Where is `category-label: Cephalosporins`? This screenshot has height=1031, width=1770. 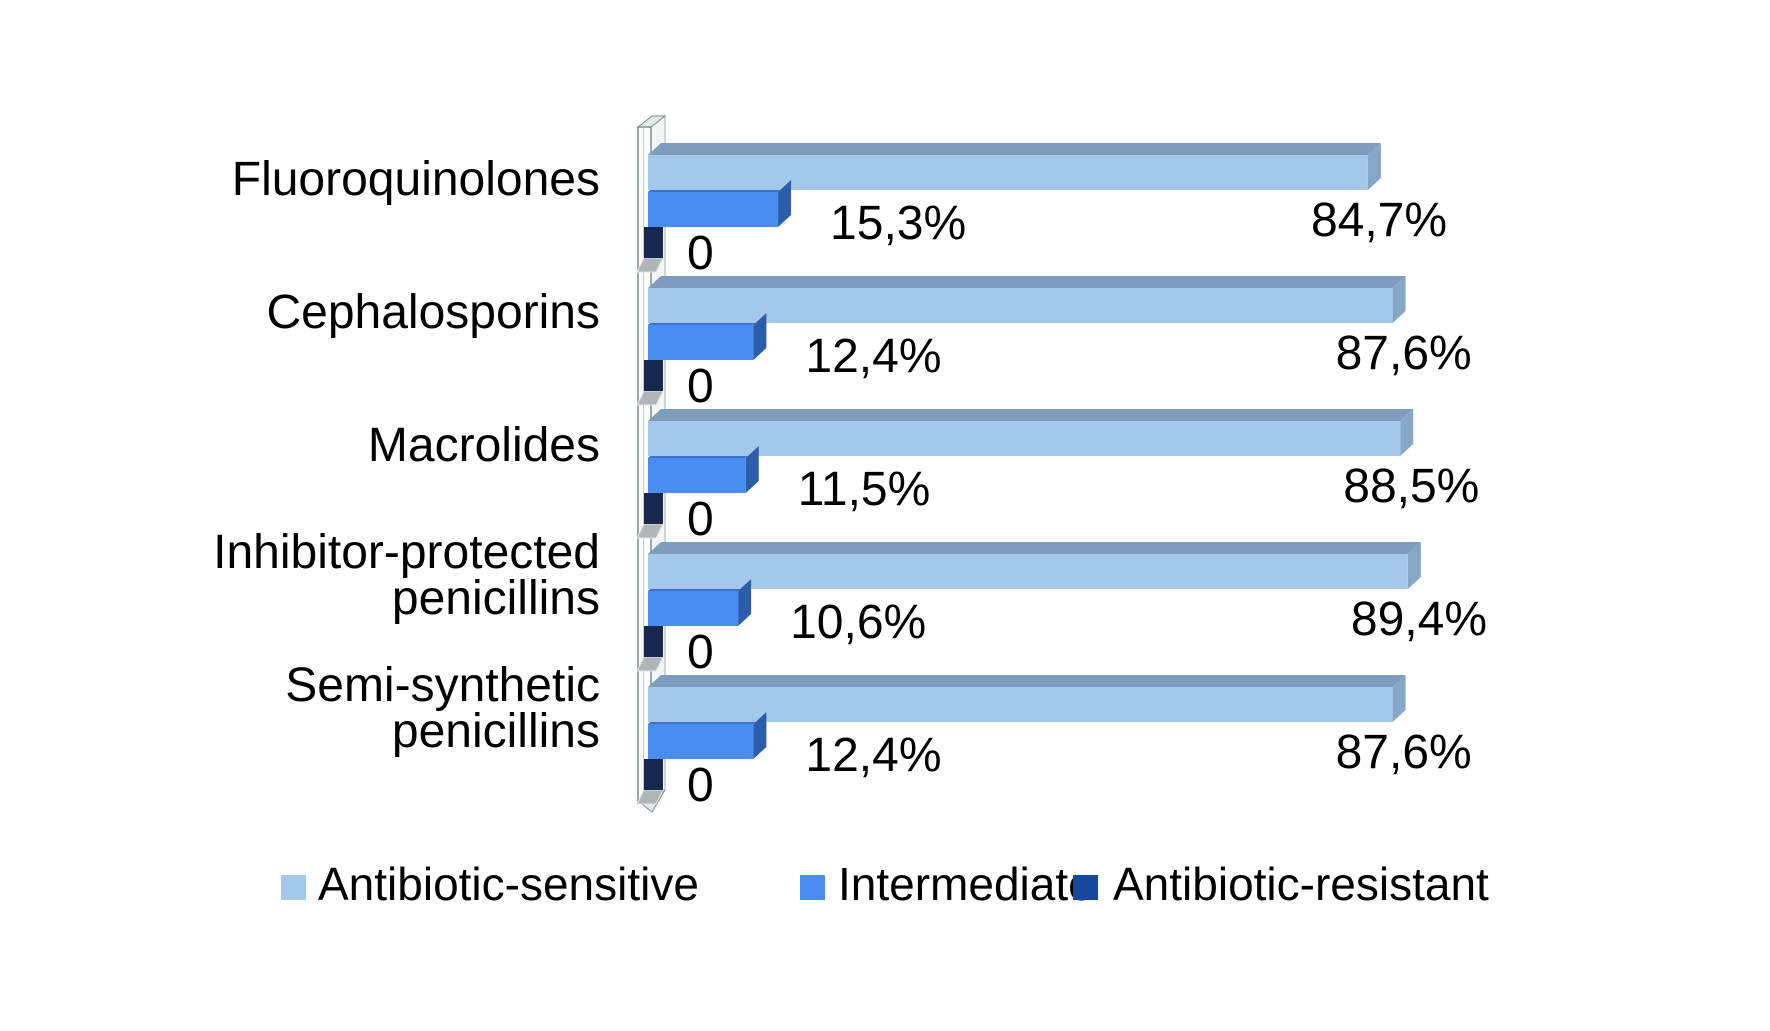
category-label: Cephalosporins is located at coordinates (433, 312).